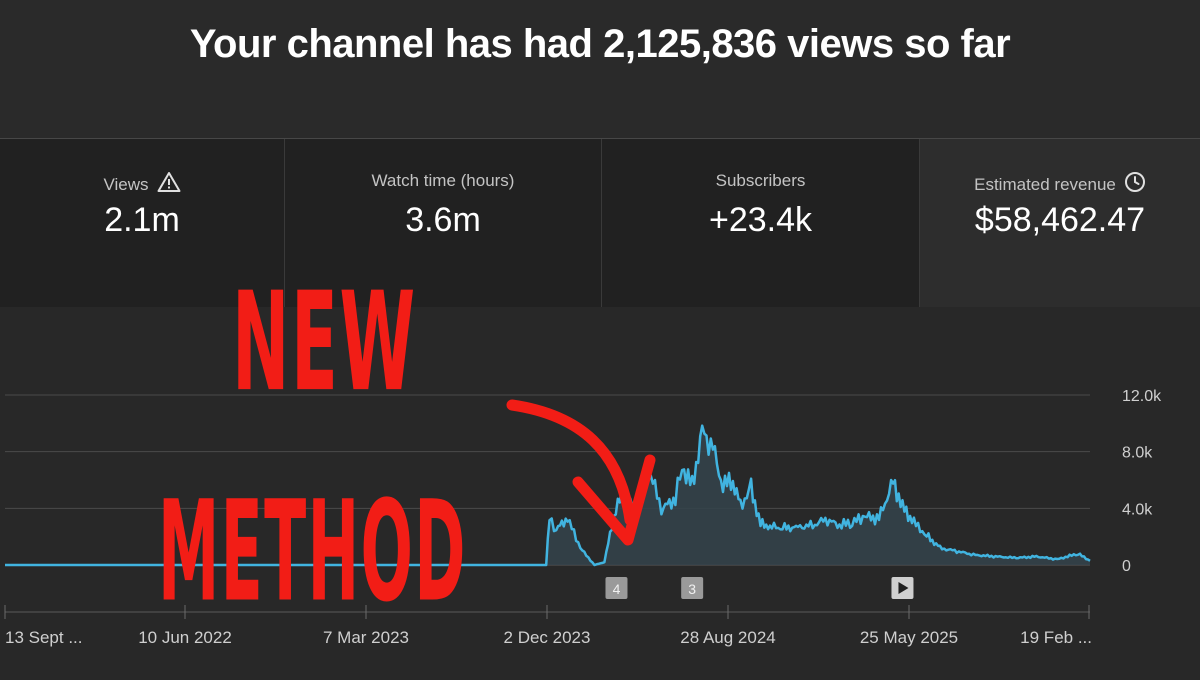  I want to click on y-tick-label: 4.0k, so click(1137, 509).